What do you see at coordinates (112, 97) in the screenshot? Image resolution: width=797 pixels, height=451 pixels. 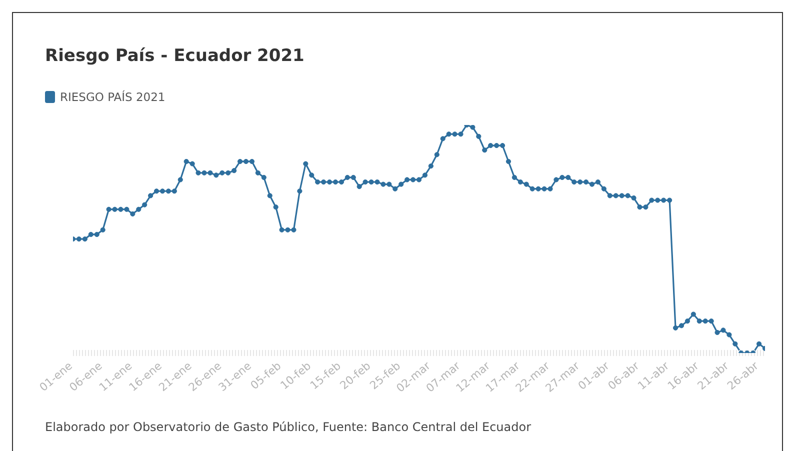 I see `legend-label: RIESGO PAÍS 2021` at bounding box center [112, 97].